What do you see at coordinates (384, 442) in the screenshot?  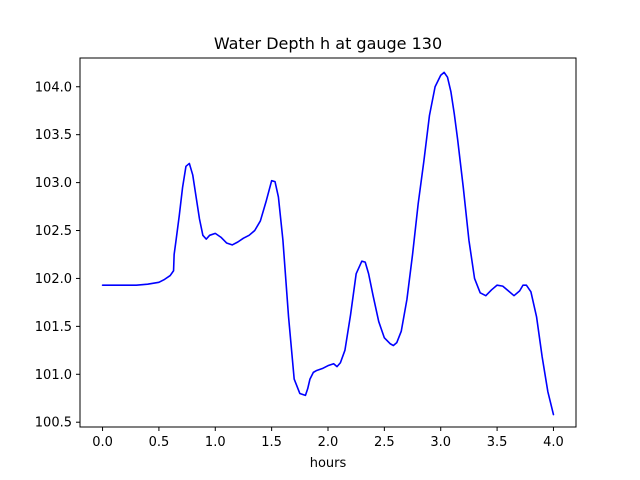 I see `x-tick-label: 2.5` at bounding box center [384, 442].